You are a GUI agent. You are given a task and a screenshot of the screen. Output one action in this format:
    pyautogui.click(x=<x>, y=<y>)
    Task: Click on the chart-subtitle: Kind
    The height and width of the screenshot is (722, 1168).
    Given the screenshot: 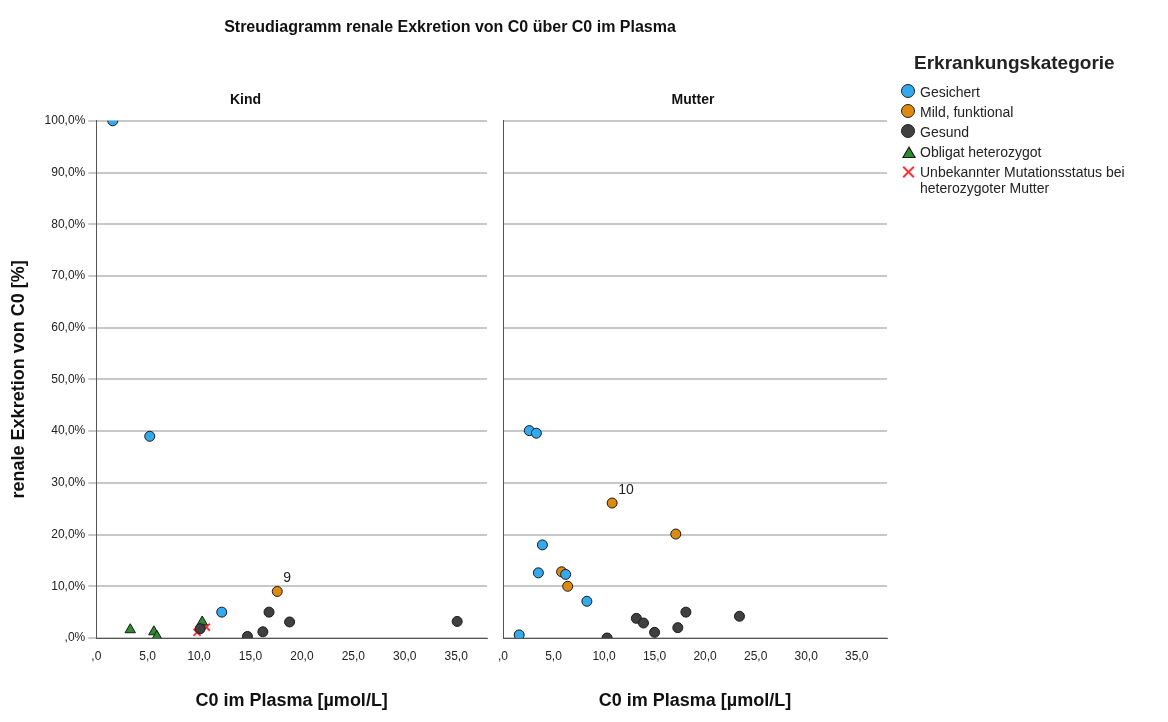 What is the action you would take?
    pyautogui.click(x=245, y=99)
    